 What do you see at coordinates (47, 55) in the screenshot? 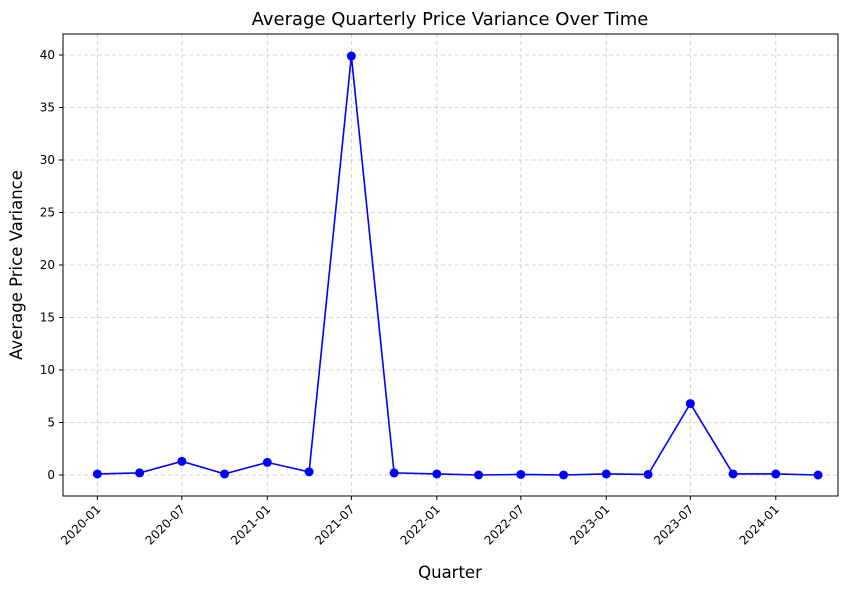
I see `y-tick-label: 40` at bounding box center [47, 55].